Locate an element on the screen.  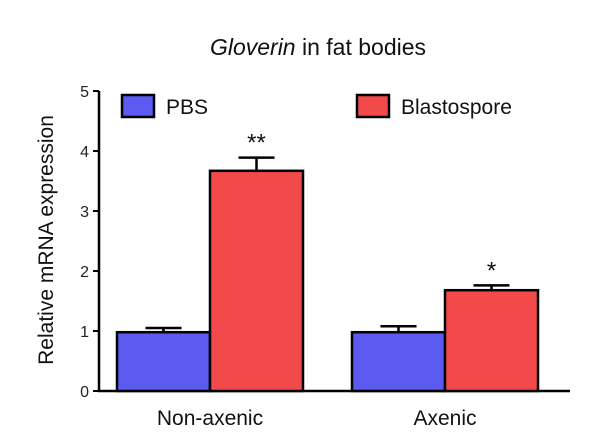
x-category-label: Axenic is located at coordinates (444, 418).